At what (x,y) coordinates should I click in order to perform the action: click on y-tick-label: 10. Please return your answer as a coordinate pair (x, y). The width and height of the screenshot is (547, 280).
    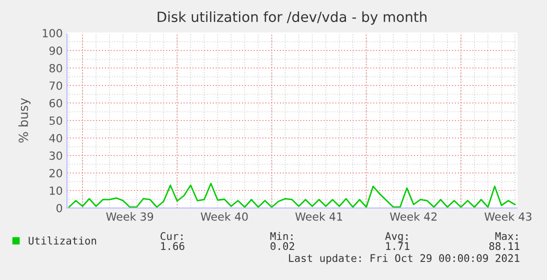
    Looking at the image, I should click on (56, 190).